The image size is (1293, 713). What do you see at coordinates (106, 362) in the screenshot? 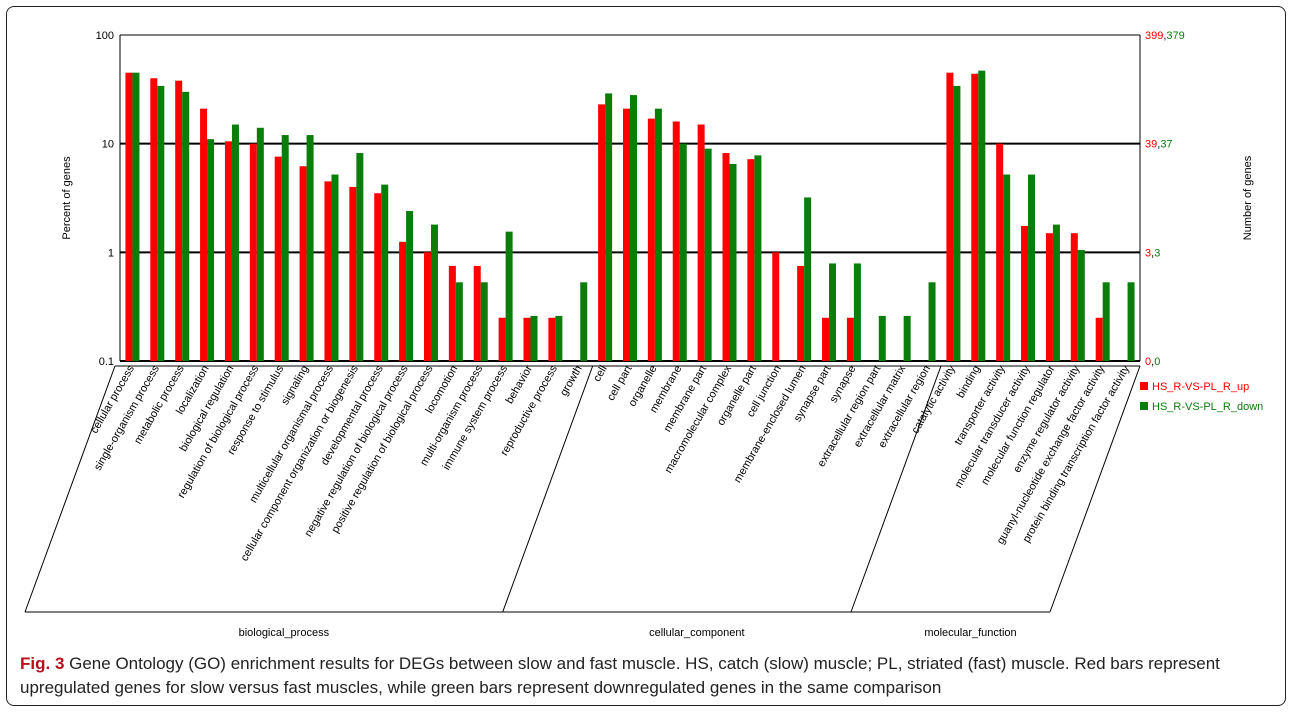
I see `y-tick-label: 0.1` at bounding box center [106, 362].